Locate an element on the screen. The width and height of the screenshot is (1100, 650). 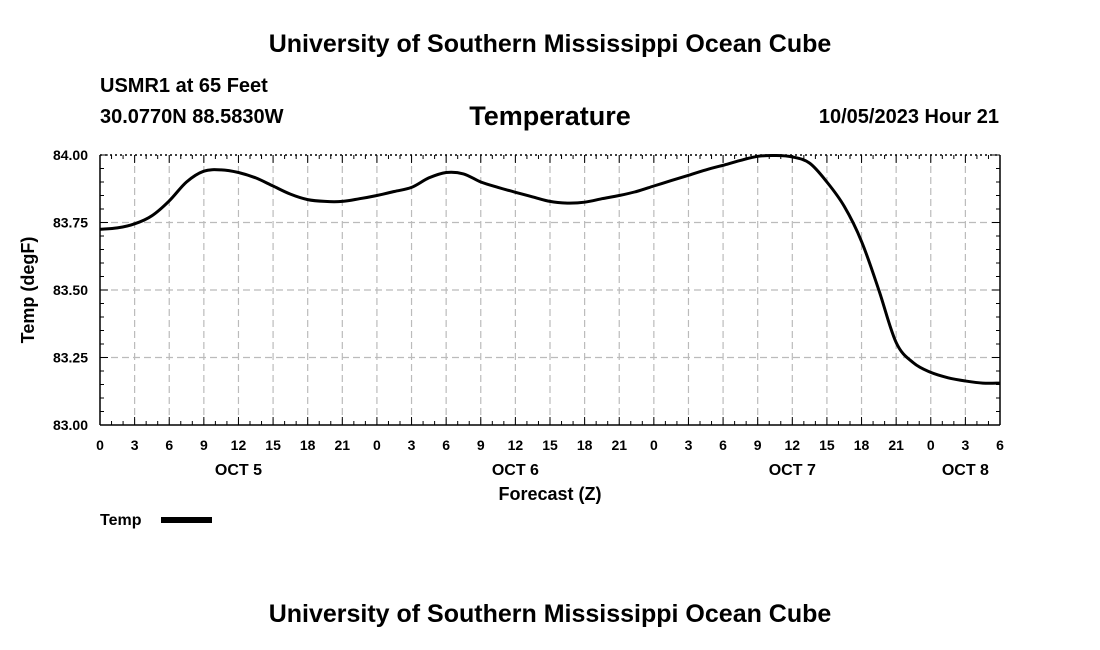
x-axis-title: Forecast (Z) is located at coordinates (549, 494).